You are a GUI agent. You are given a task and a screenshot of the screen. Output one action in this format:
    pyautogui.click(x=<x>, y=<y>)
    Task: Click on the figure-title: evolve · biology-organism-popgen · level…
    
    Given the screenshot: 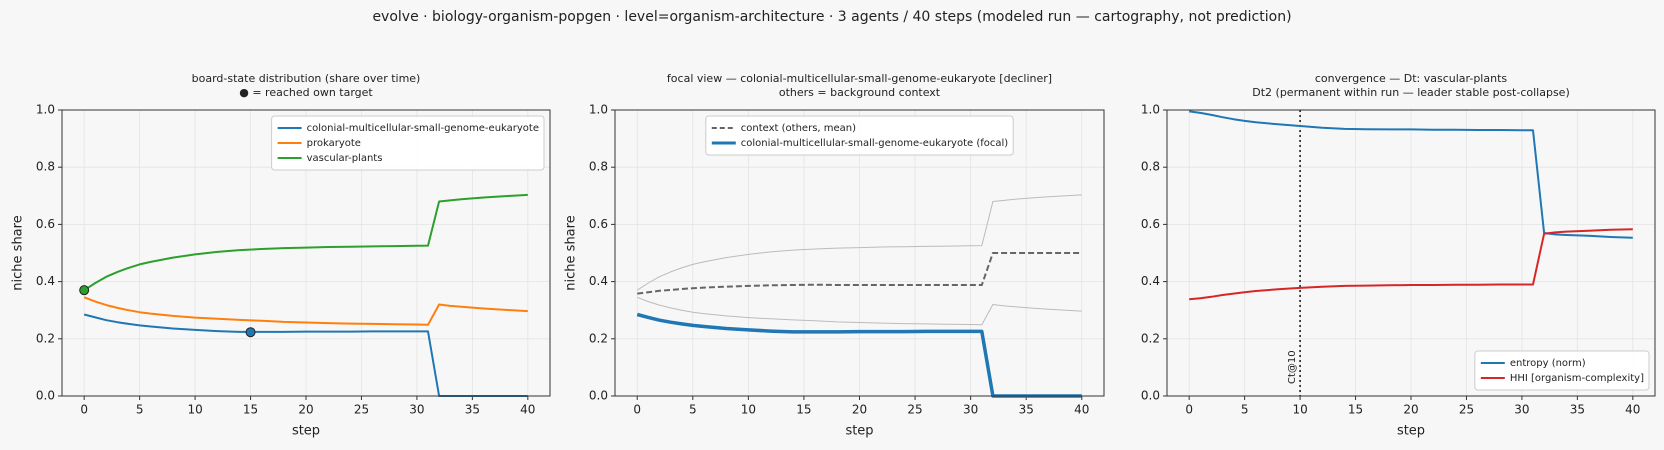 What is the action you would take?
    pyautogui.click(x=831, y=17)
    